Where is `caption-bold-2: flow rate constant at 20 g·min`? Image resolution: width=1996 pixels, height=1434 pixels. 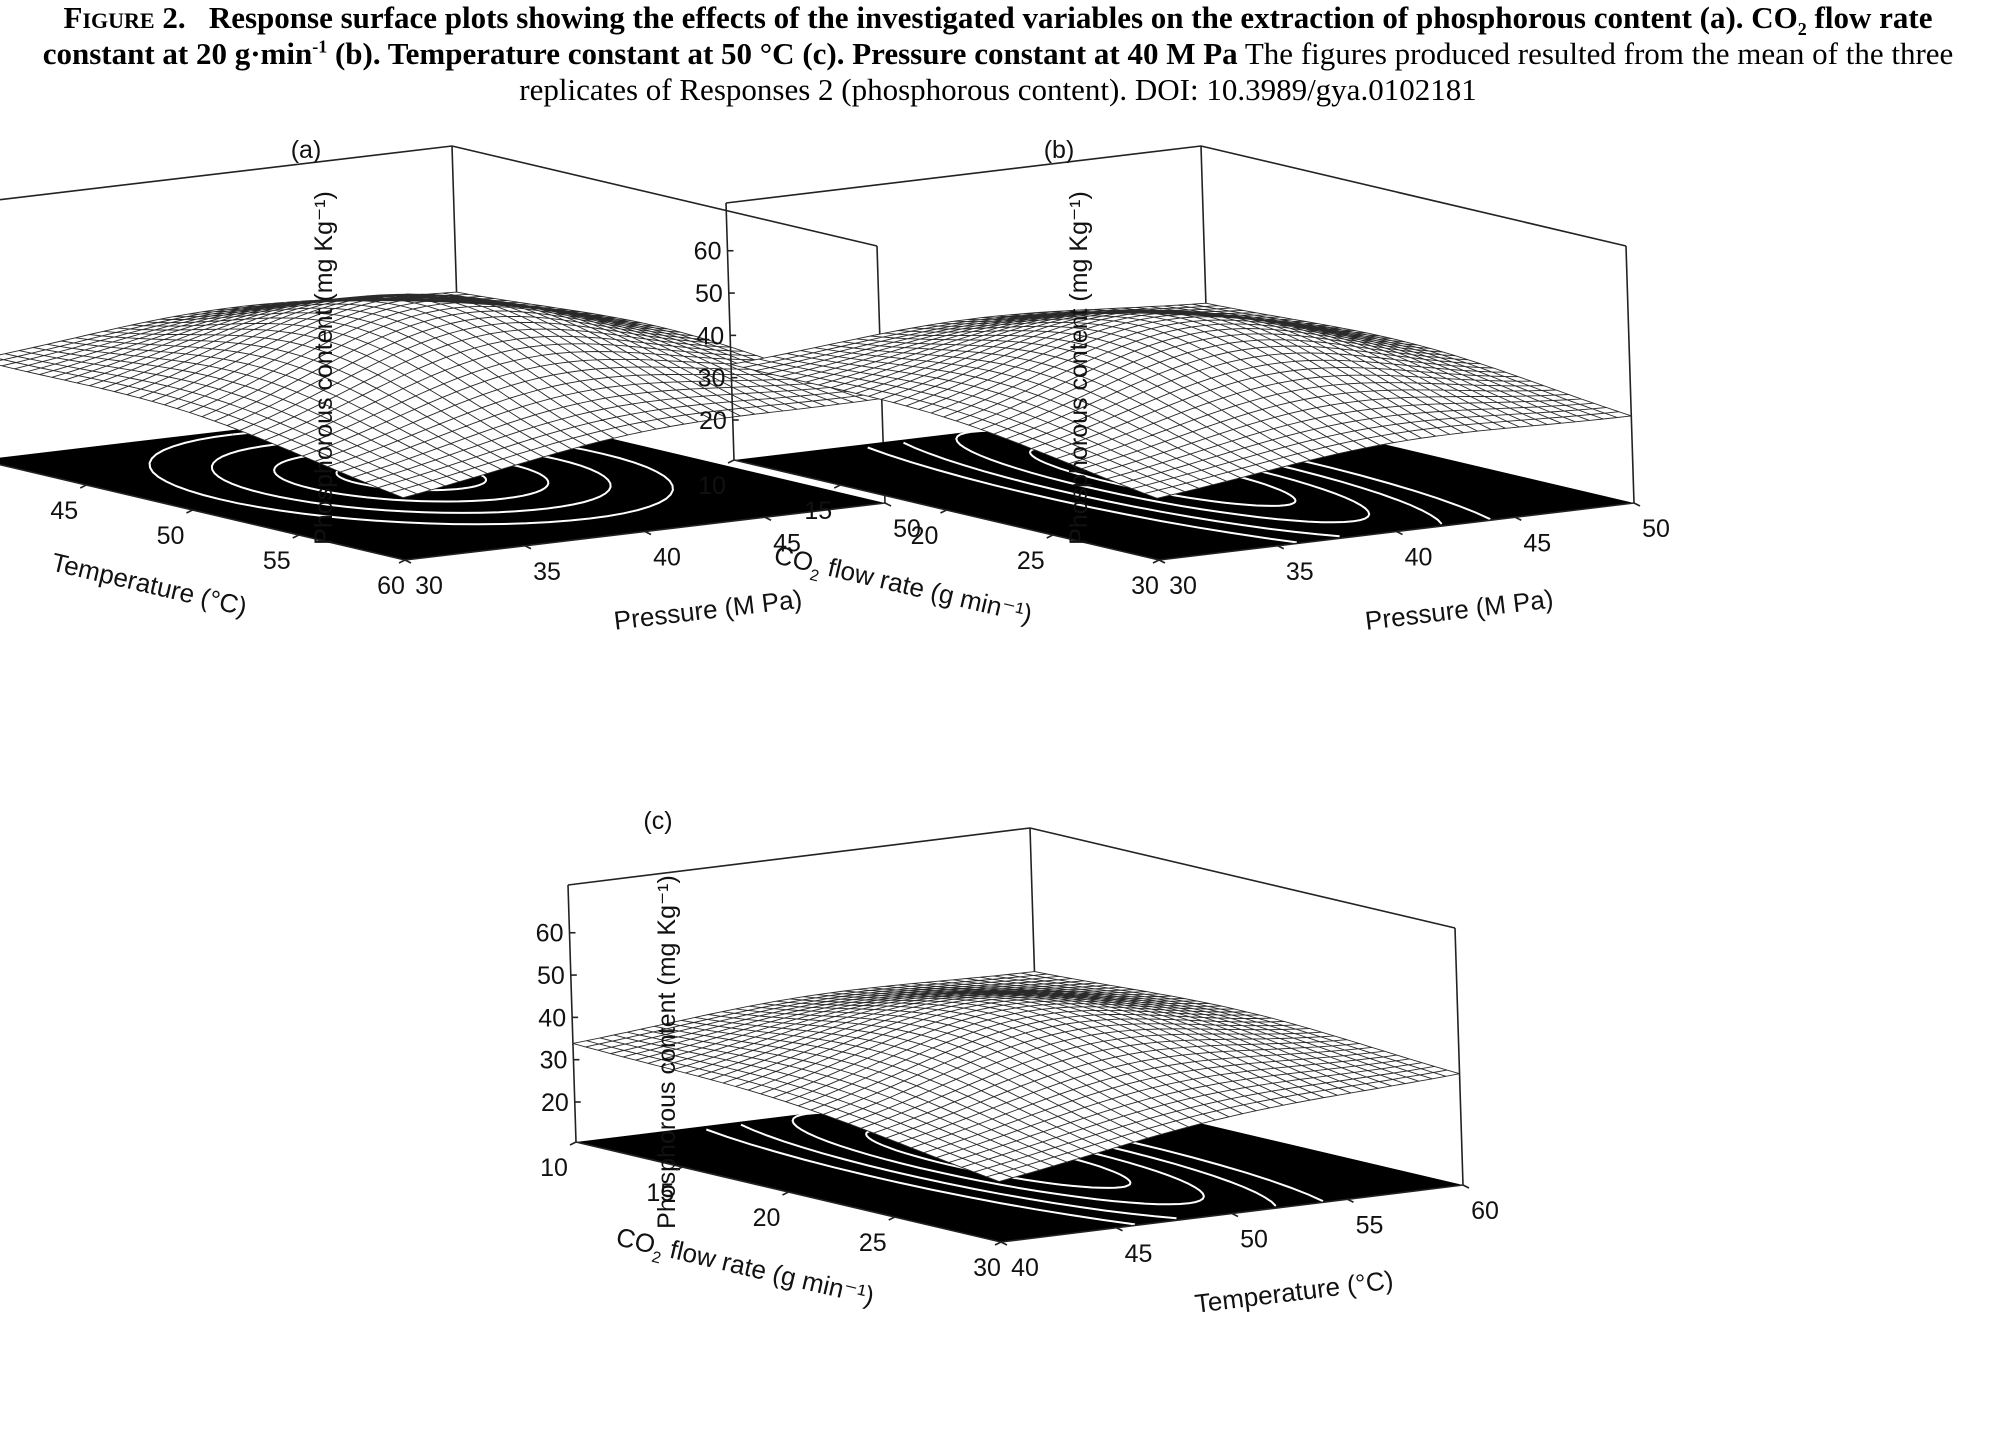
caption-bold-2: flow rate constant at 20 g·min is located at coordinates (987, 35).